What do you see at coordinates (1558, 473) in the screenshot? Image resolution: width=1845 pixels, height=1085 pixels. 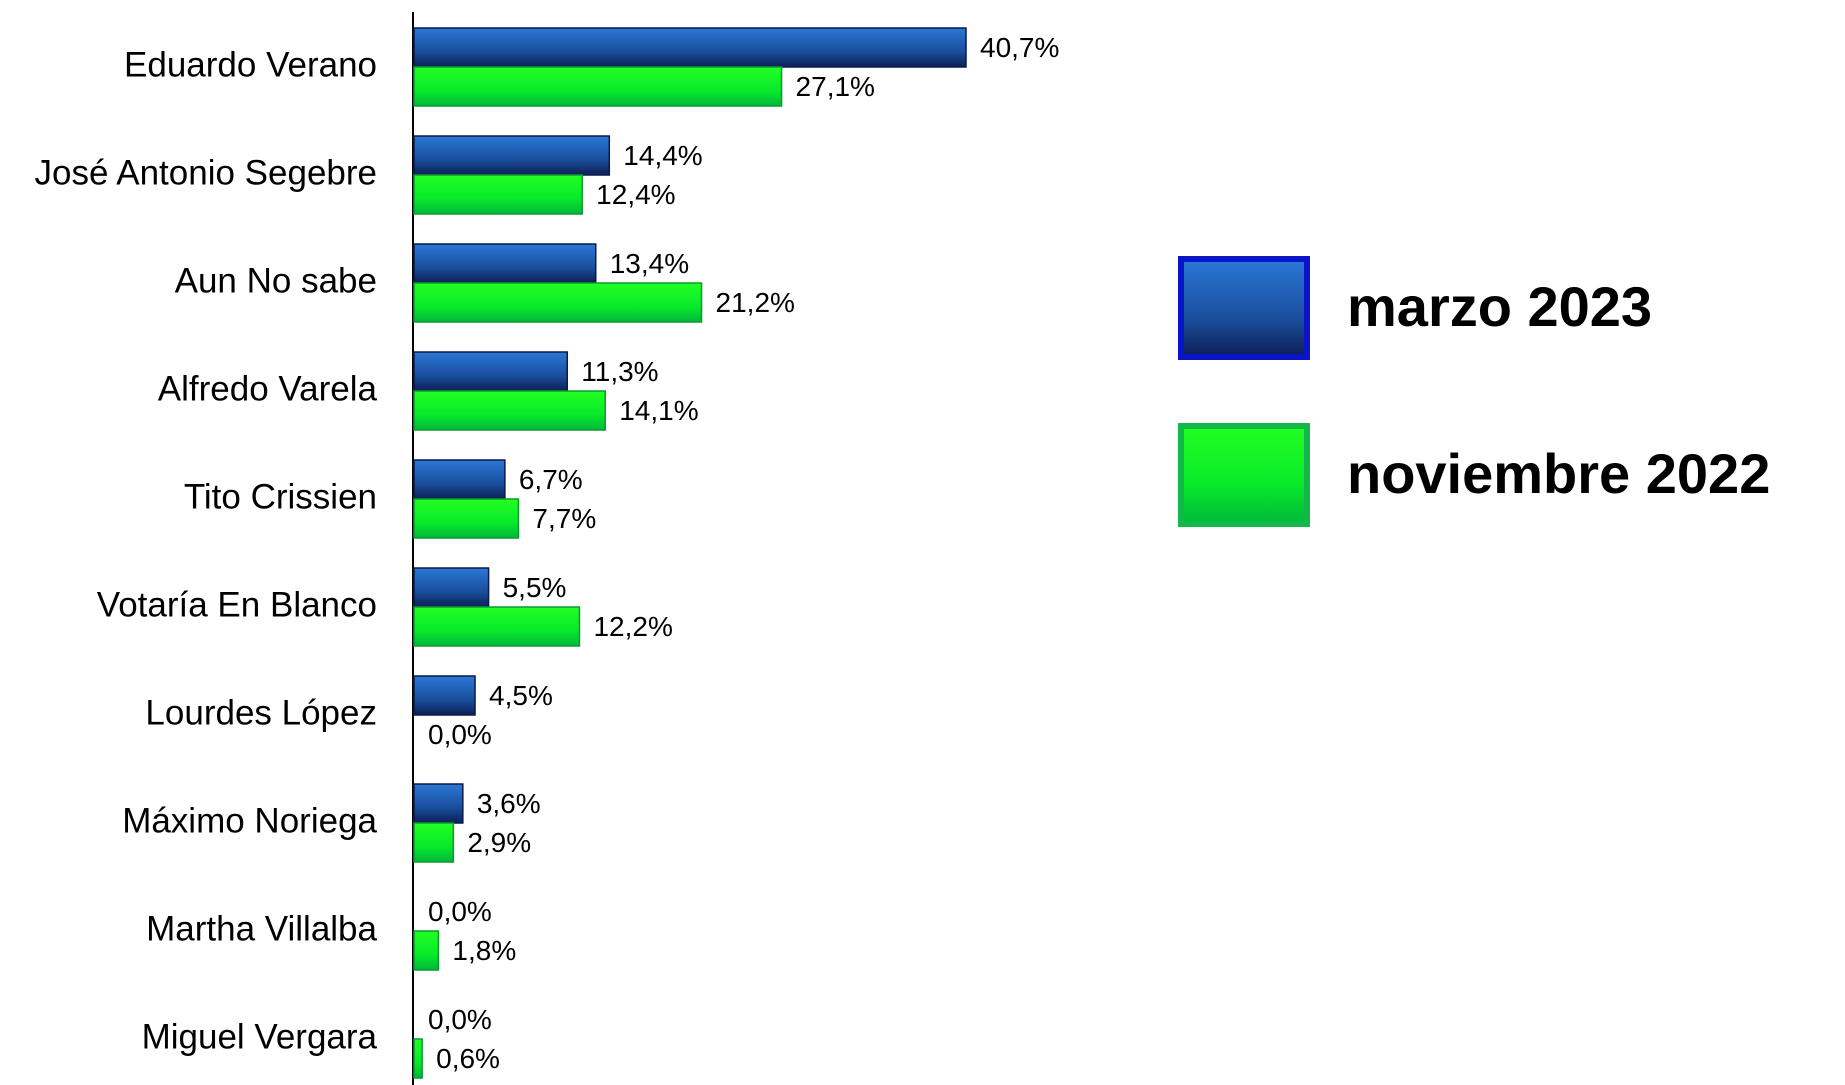 I see `legend-label: noviembre 2022` at bounding box center [1558, 473].